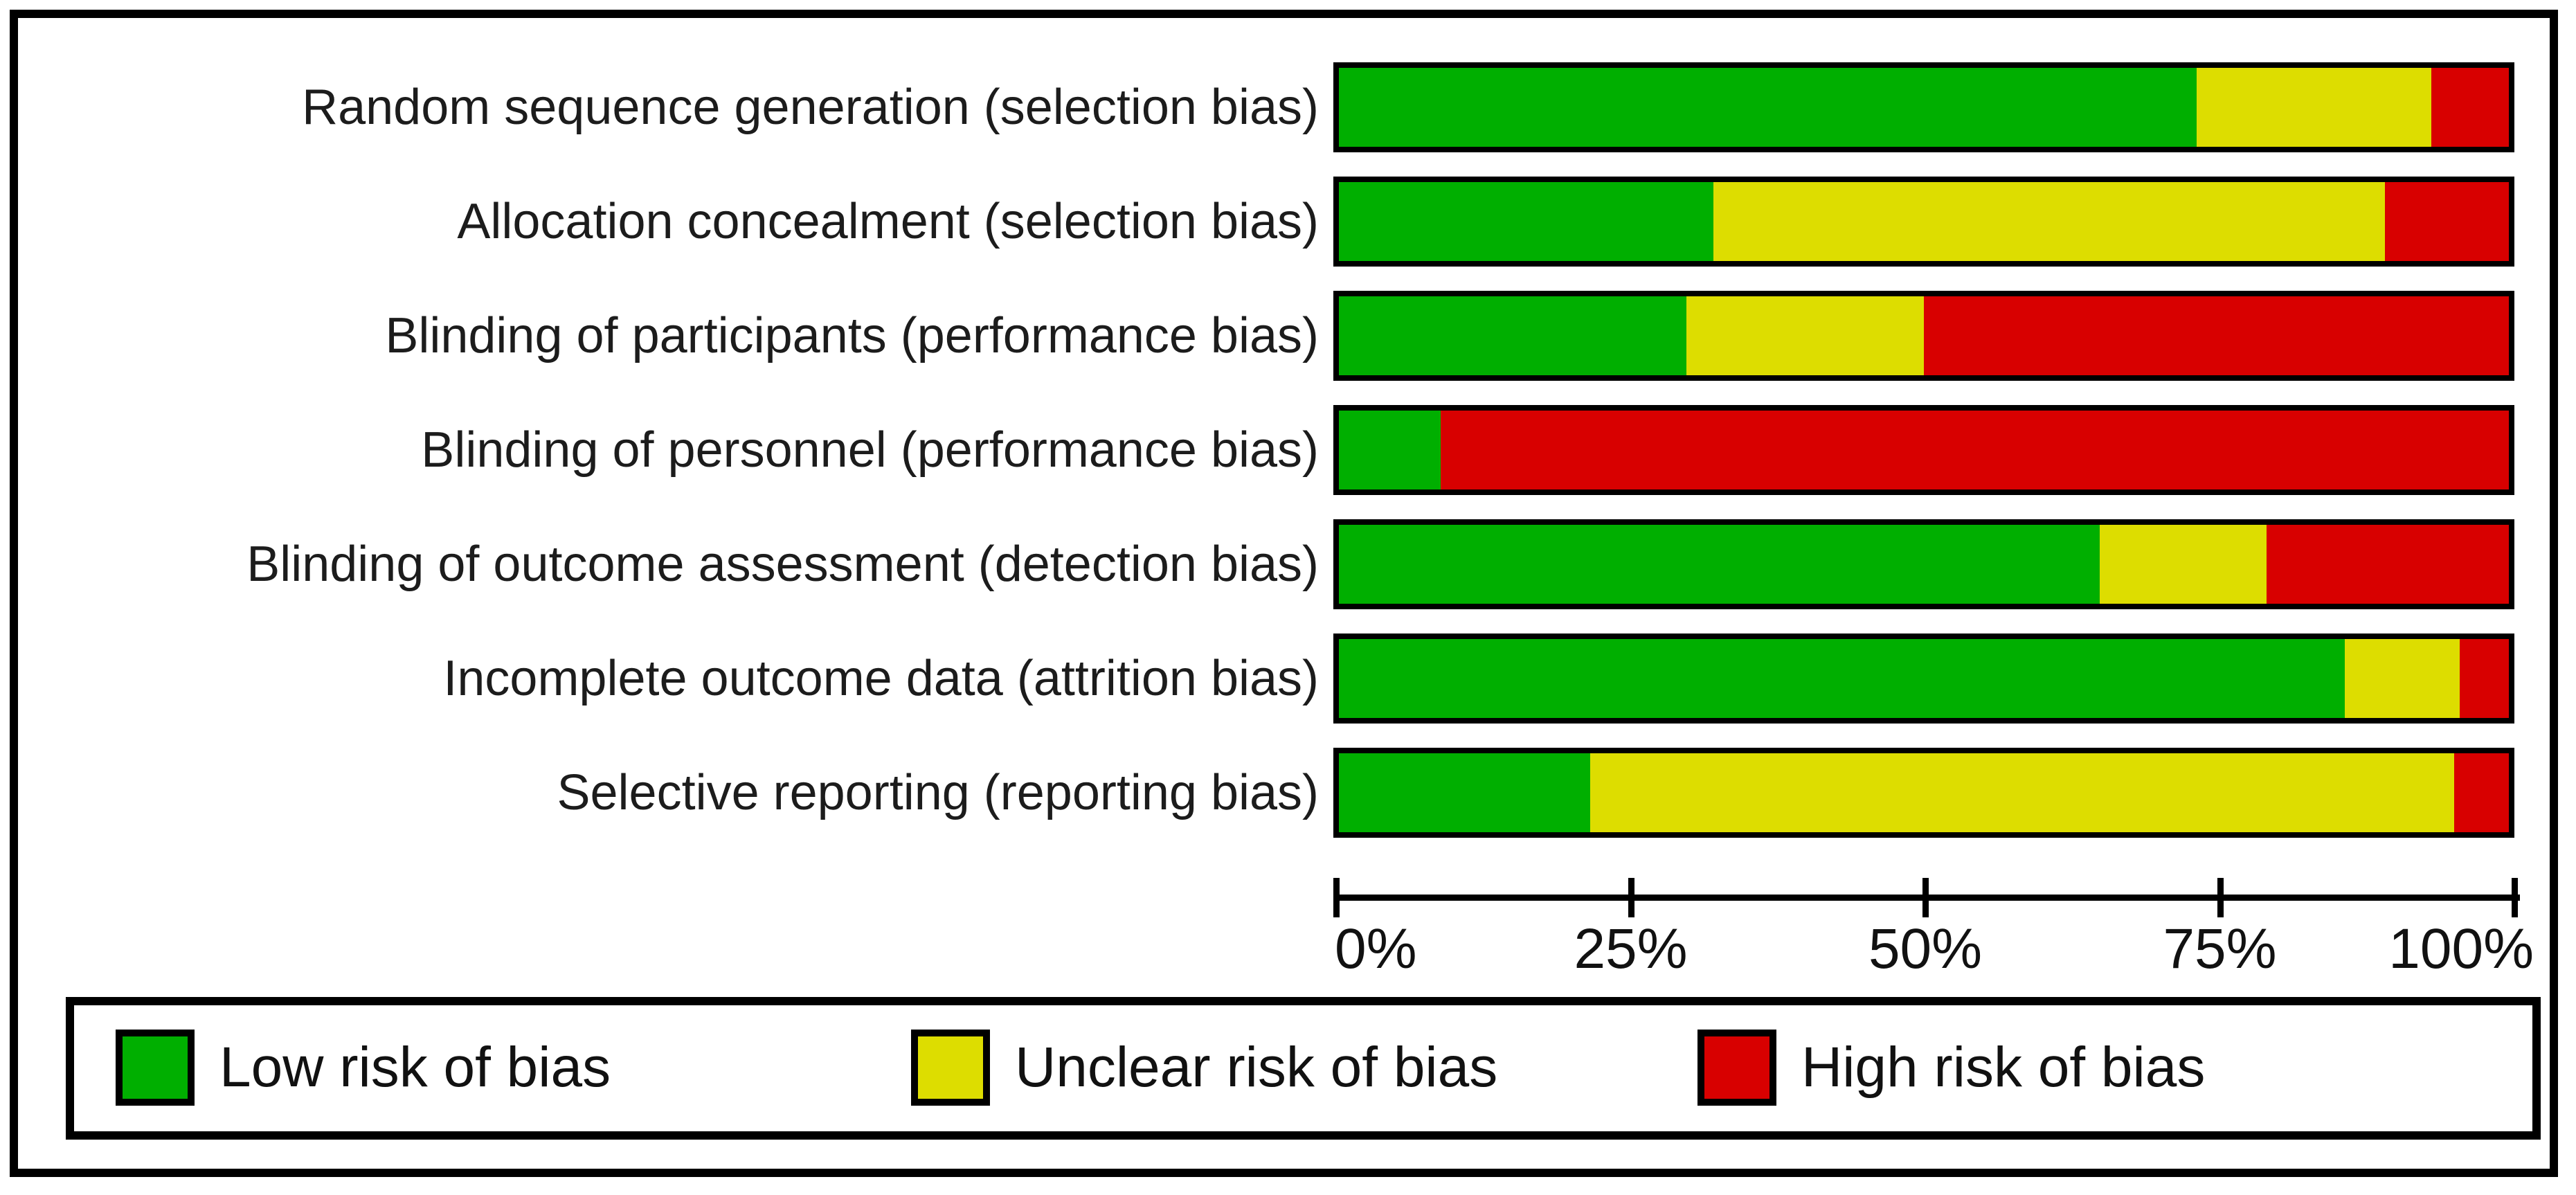  What do you see at coordinates (1926, 948) in the screenshot?
I see `x-axis-tick-label: 50%` at bounding box center [1926, 948].